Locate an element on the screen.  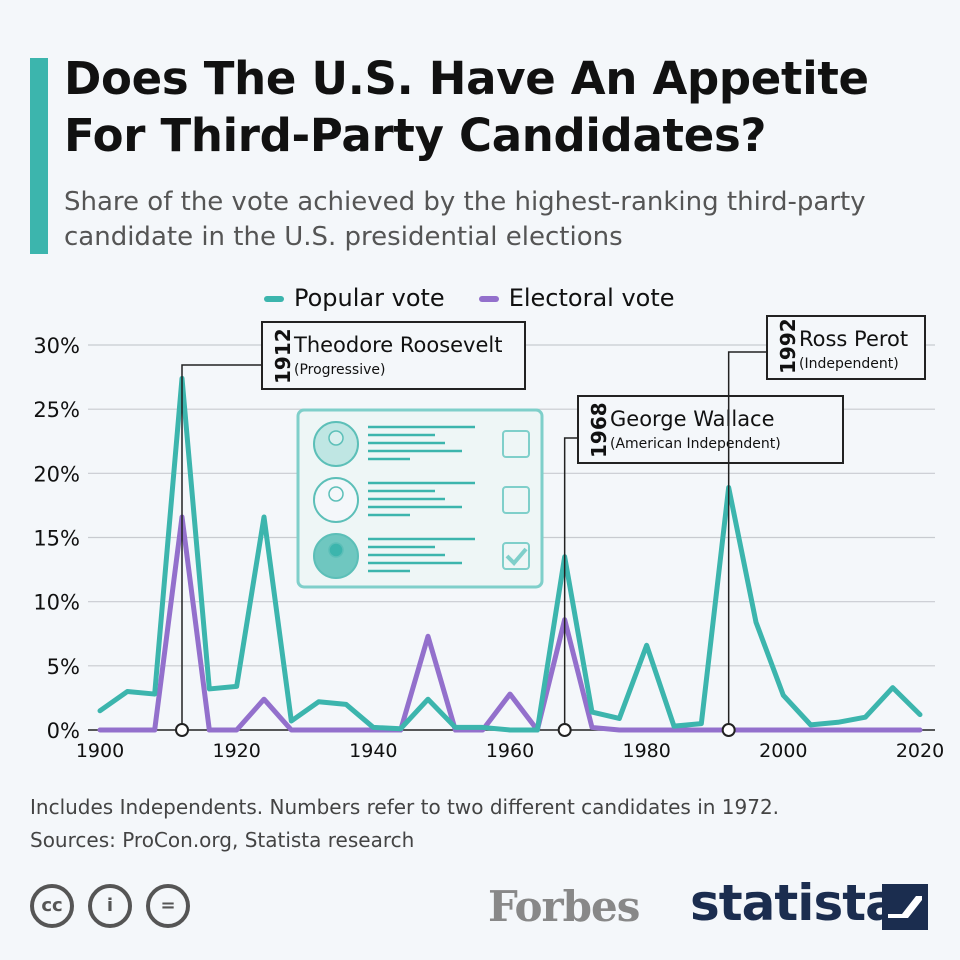
checkmark-icon is located at coordinates (516, 556).